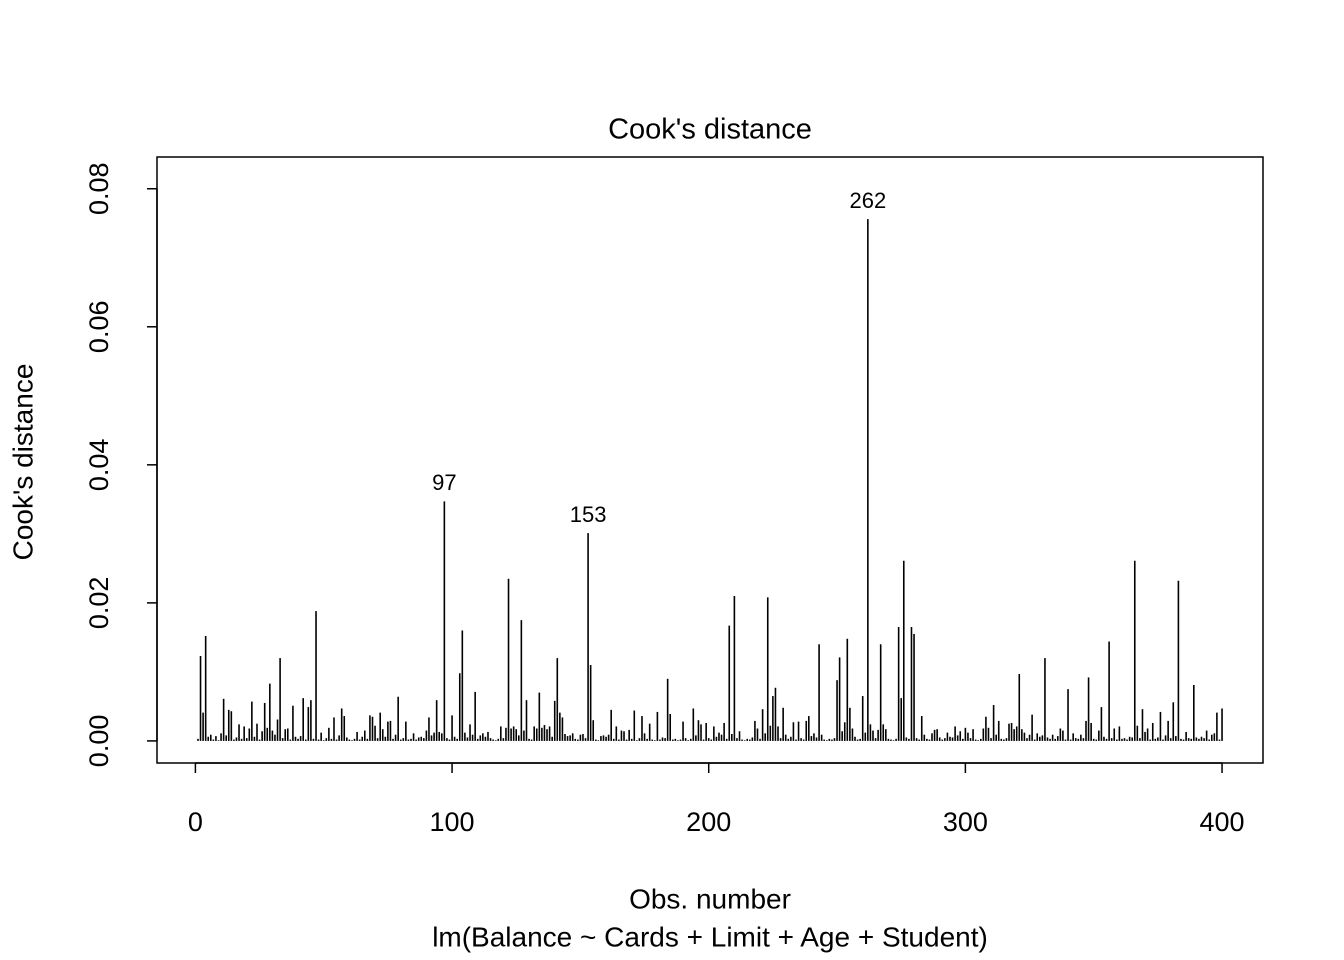  Describe the element at coordinates (708, 822) in the screenshot. I see `x-tick-label: 200` at that location.